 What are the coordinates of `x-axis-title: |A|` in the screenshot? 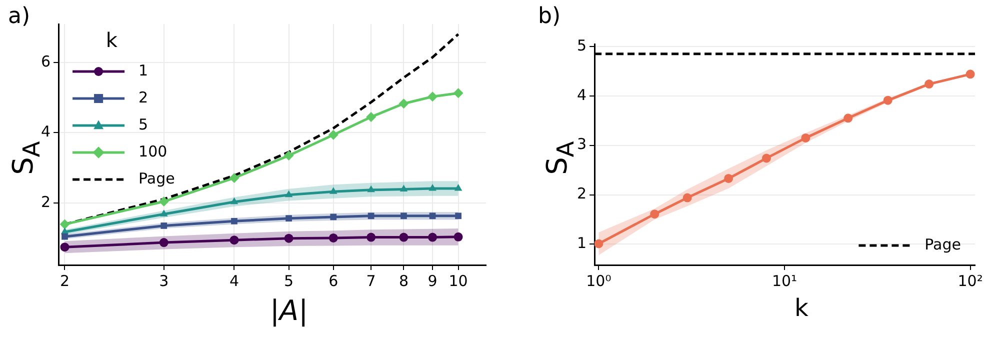 It's located at (289, 310).